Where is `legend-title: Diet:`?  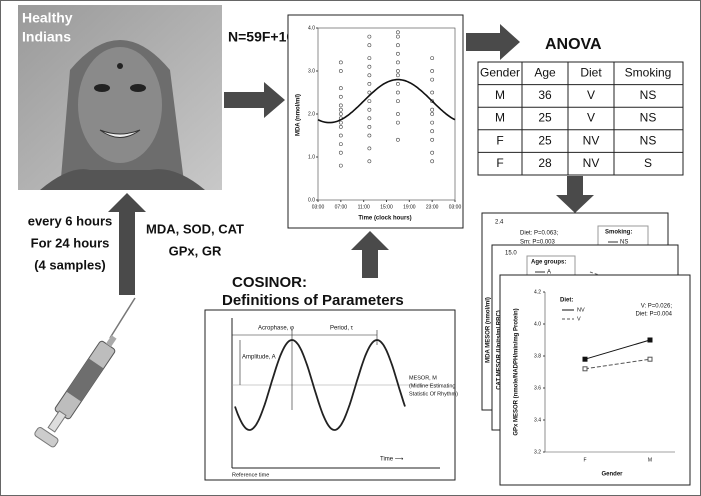 legend-title: Diet: is located at coordinates (566, 301).